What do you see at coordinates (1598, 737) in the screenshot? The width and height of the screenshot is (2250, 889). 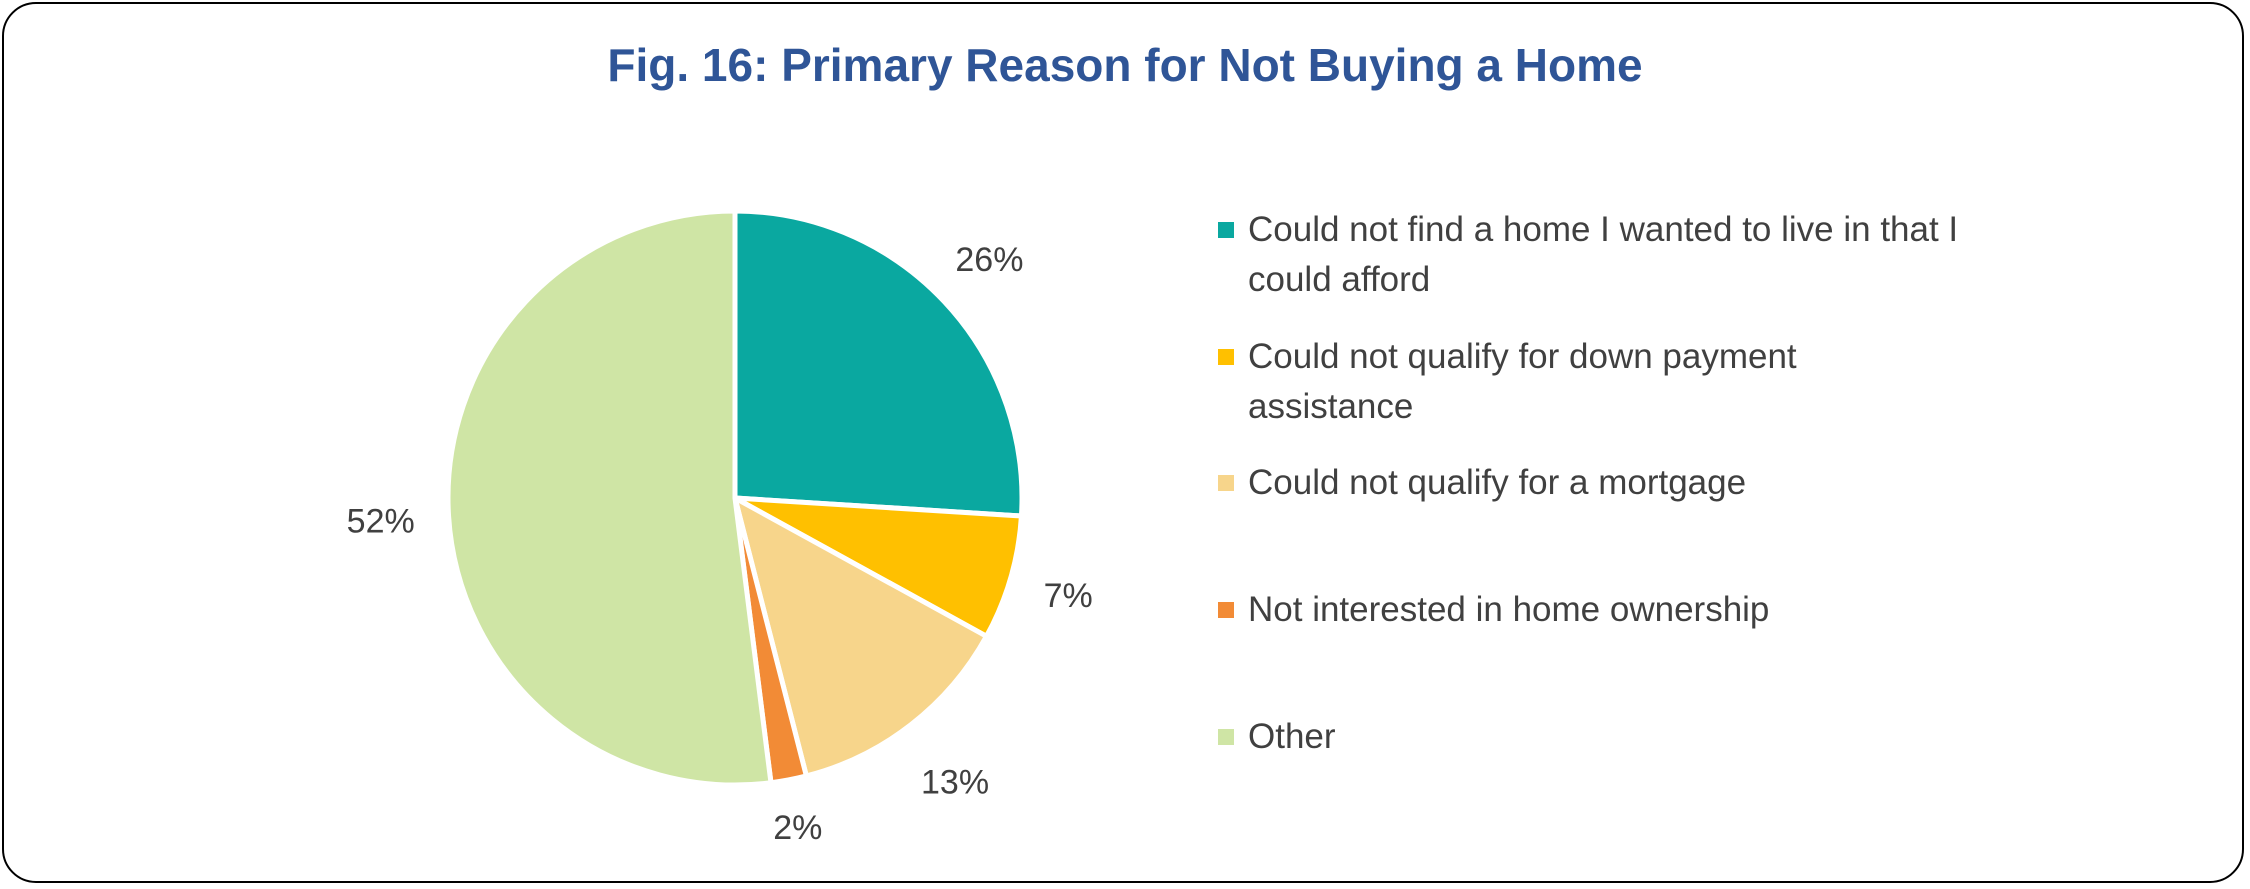 I see `legend-item-other: Other` at bounding box center [1598, 737].